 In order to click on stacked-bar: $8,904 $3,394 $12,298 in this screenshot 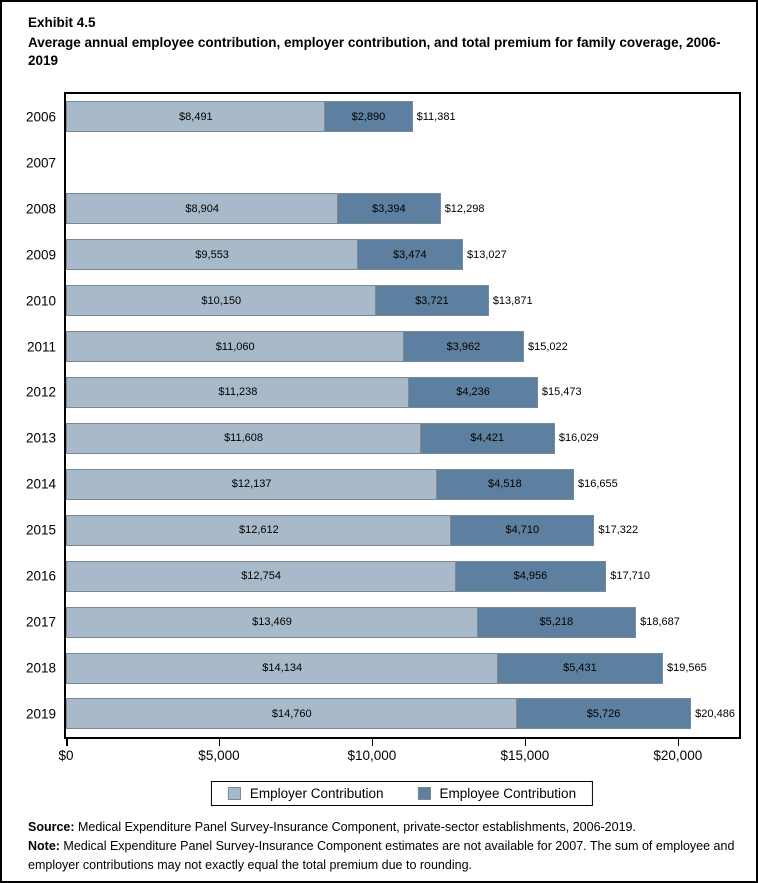, I will do `click(402, 209)`.